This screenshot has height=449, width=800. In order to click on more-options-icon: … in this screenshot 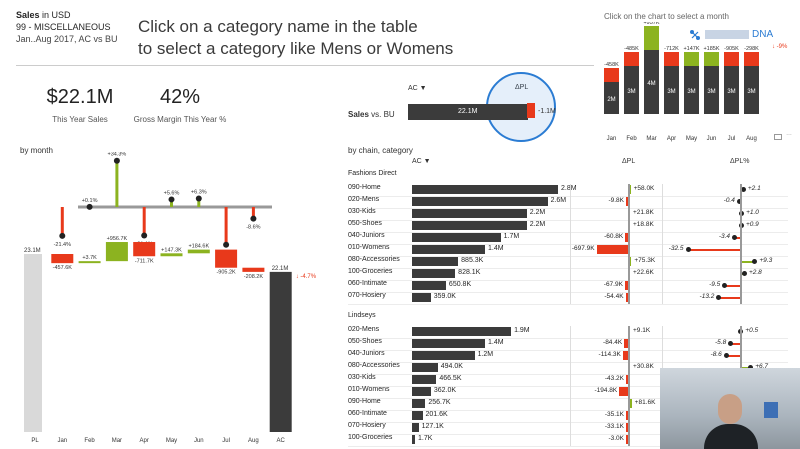, I will do `click(789, 134)`.